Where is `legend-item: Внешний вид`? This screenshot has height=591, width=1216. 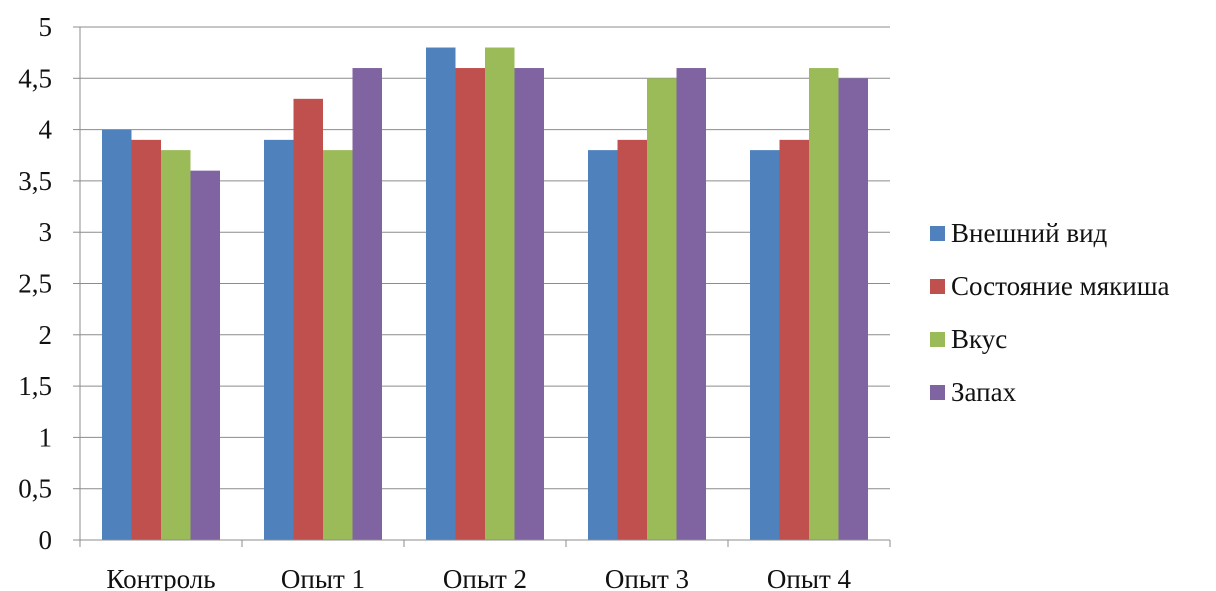 legend-item: Внешний вид is located at coordinates (1070, 233).